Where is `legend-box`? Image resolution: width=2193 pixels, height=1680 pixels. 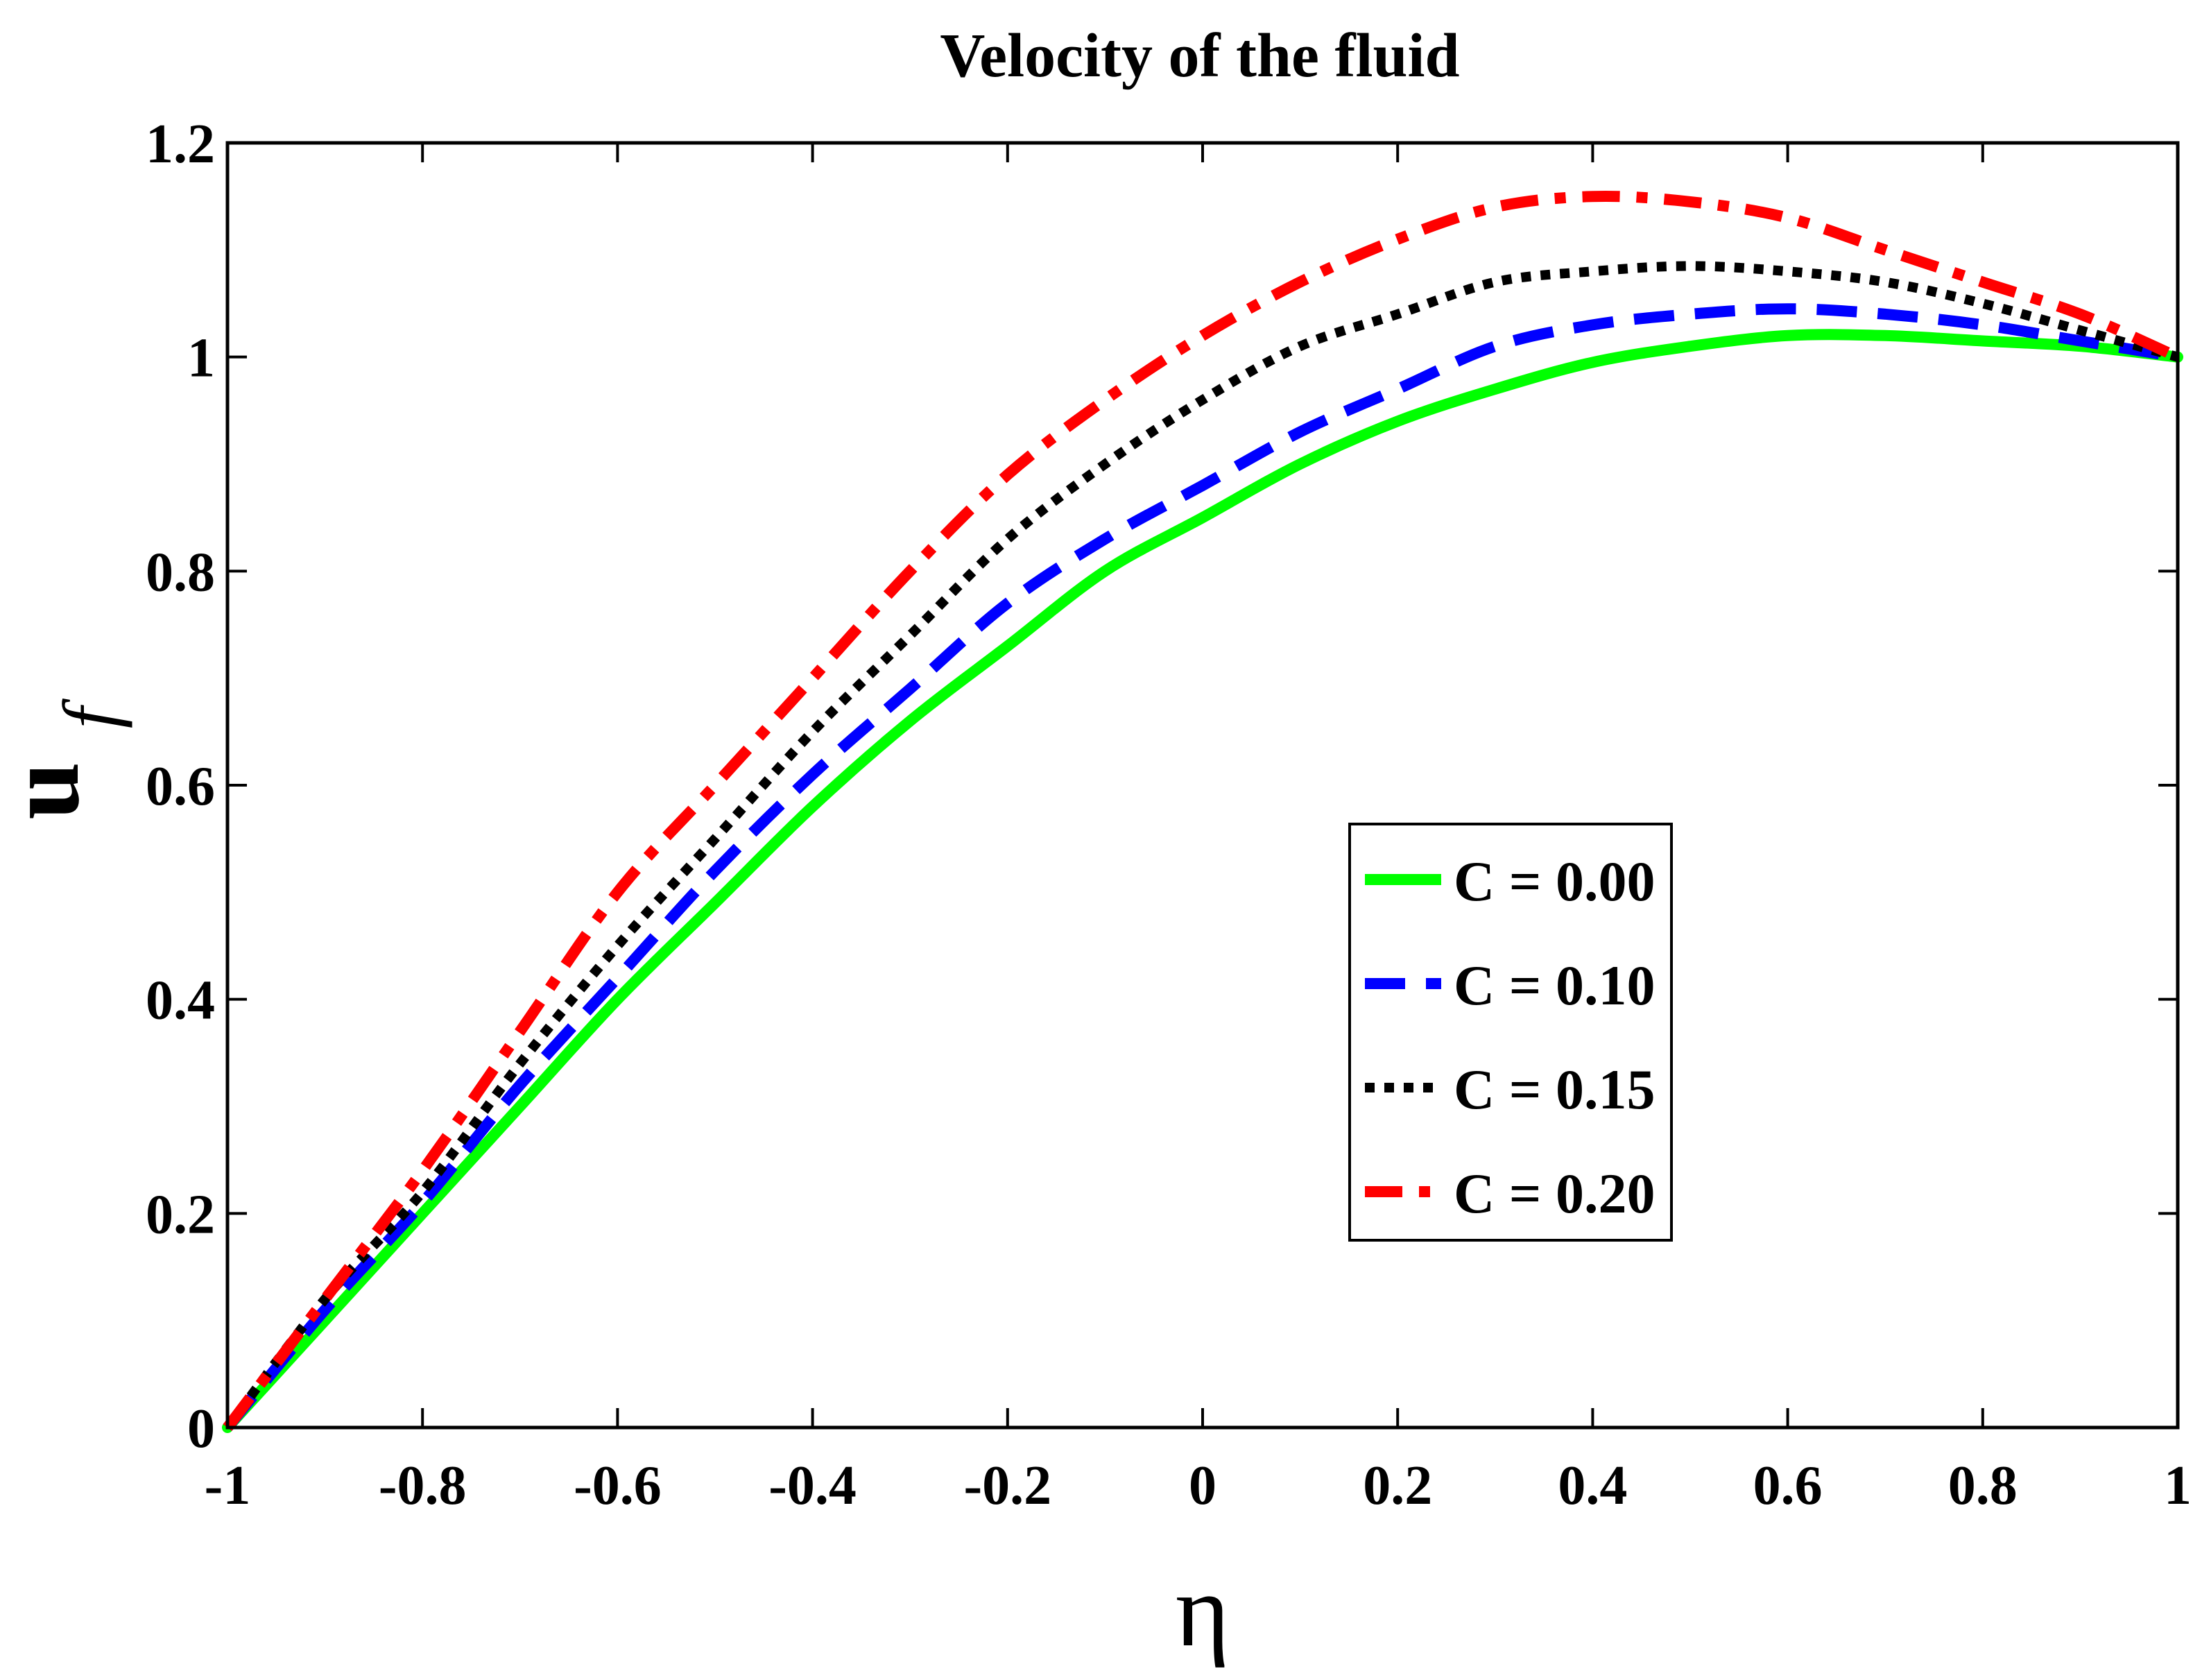 legend-box is located at coordinates (1510, 1032).